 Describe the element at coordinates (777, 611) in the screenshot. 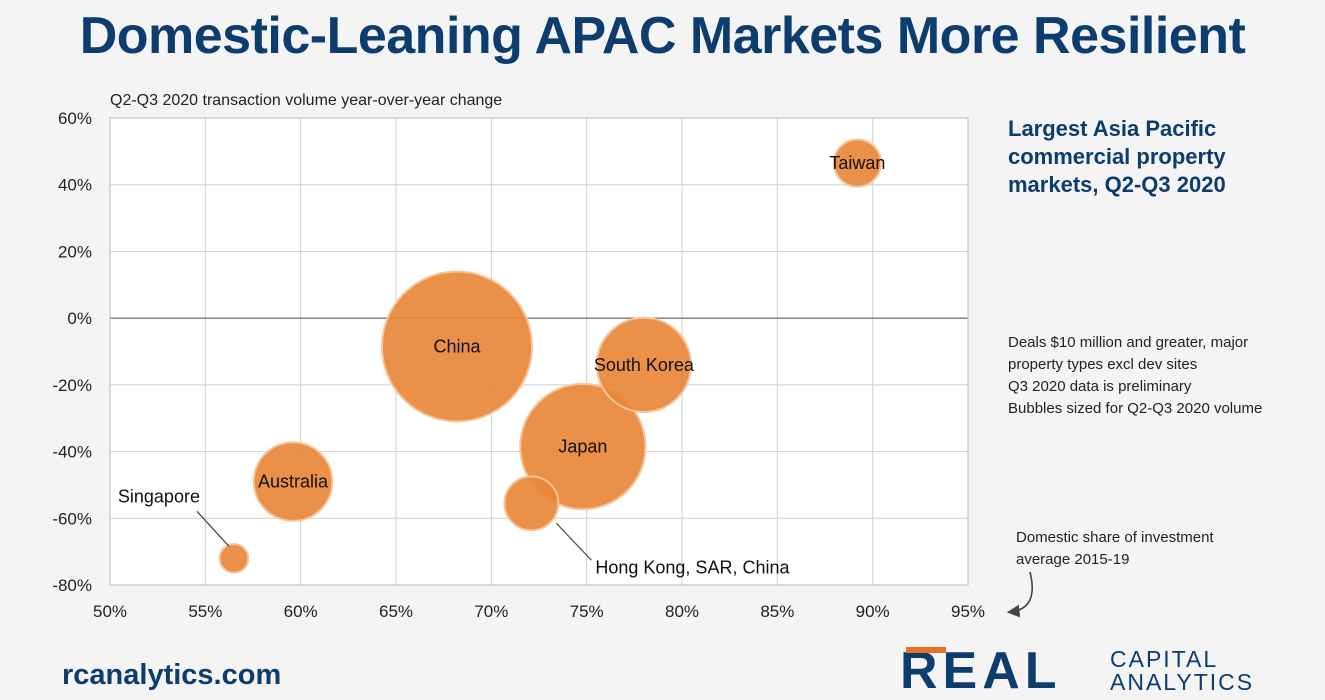

I see `x-tick-label: 85%` at that location.